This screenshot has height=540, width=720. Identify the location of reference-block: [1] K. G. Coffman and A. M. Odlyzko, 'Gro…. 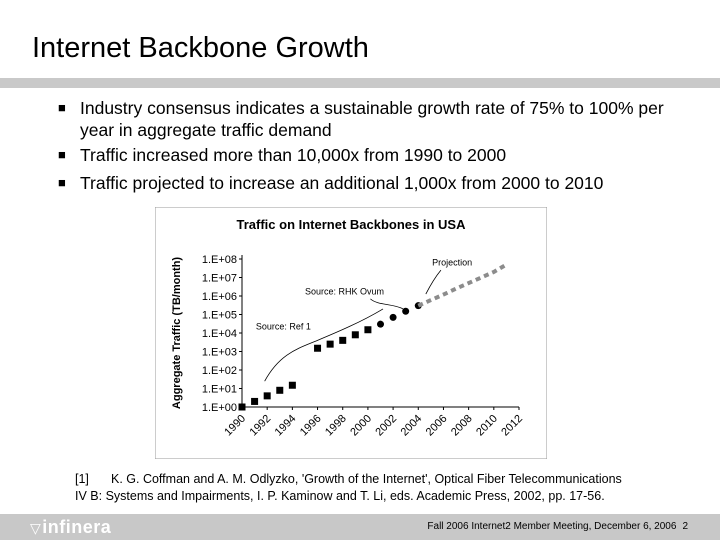
(390, 488).